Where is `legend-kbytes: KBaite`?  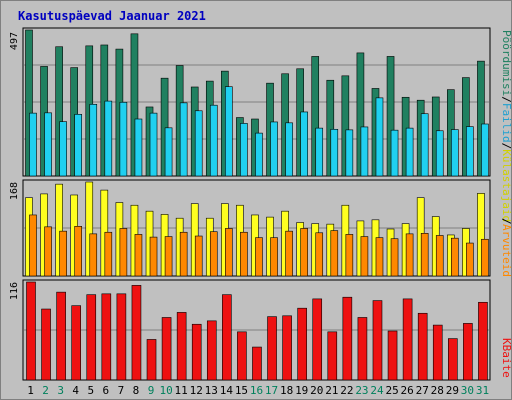 legend-kbytes: KBaite is located at coordinates (506, 358).